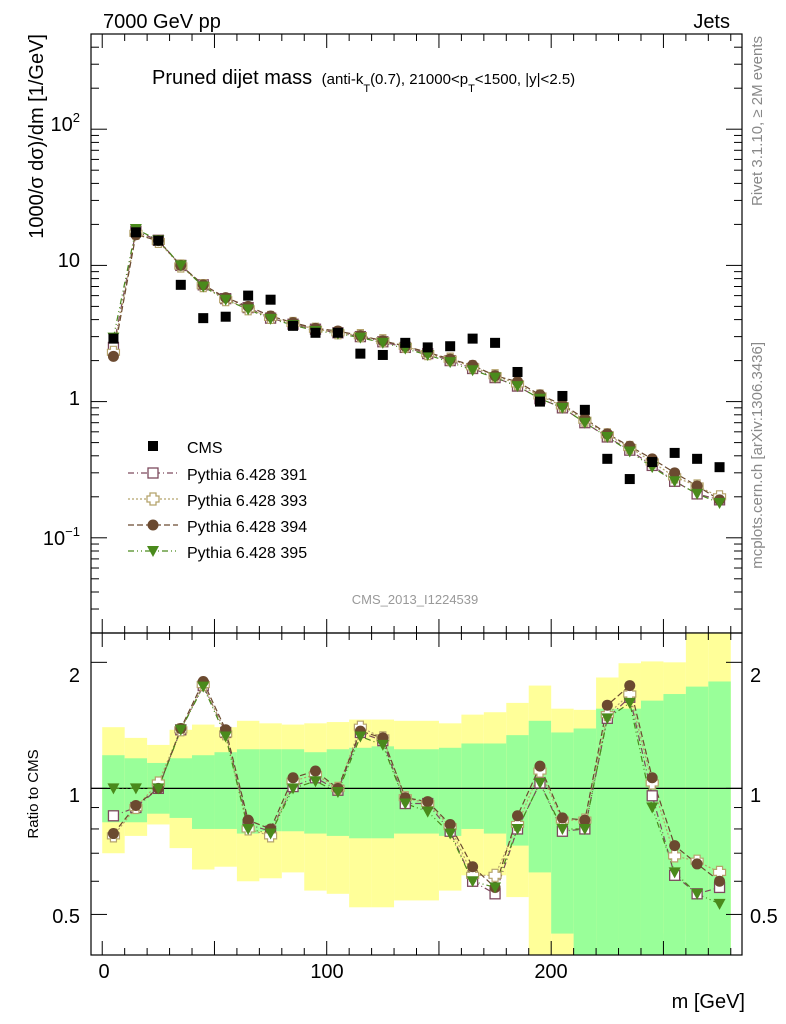 The image size is (786, 1024). Describe the element at coordinates (37, 136) in the screenshot. I see `main-ylabel: 1000/σ dσ)/dm [1/GeV]` at that location.